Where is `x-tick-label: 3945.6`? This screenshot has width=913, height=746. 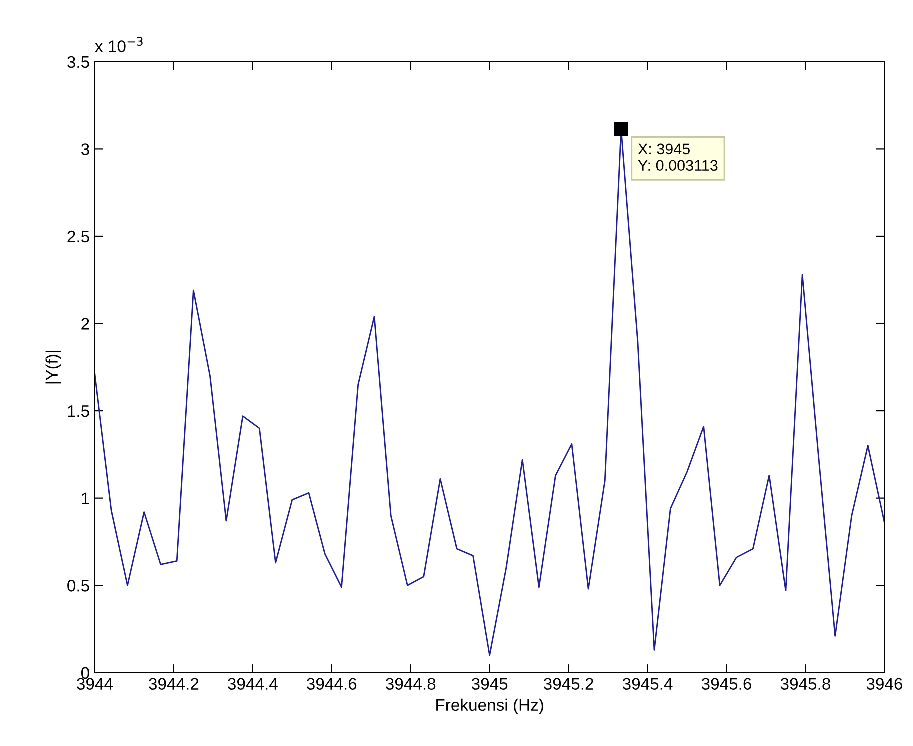
x-tick-label: 3945.6 is located at coordinates (727, 684).